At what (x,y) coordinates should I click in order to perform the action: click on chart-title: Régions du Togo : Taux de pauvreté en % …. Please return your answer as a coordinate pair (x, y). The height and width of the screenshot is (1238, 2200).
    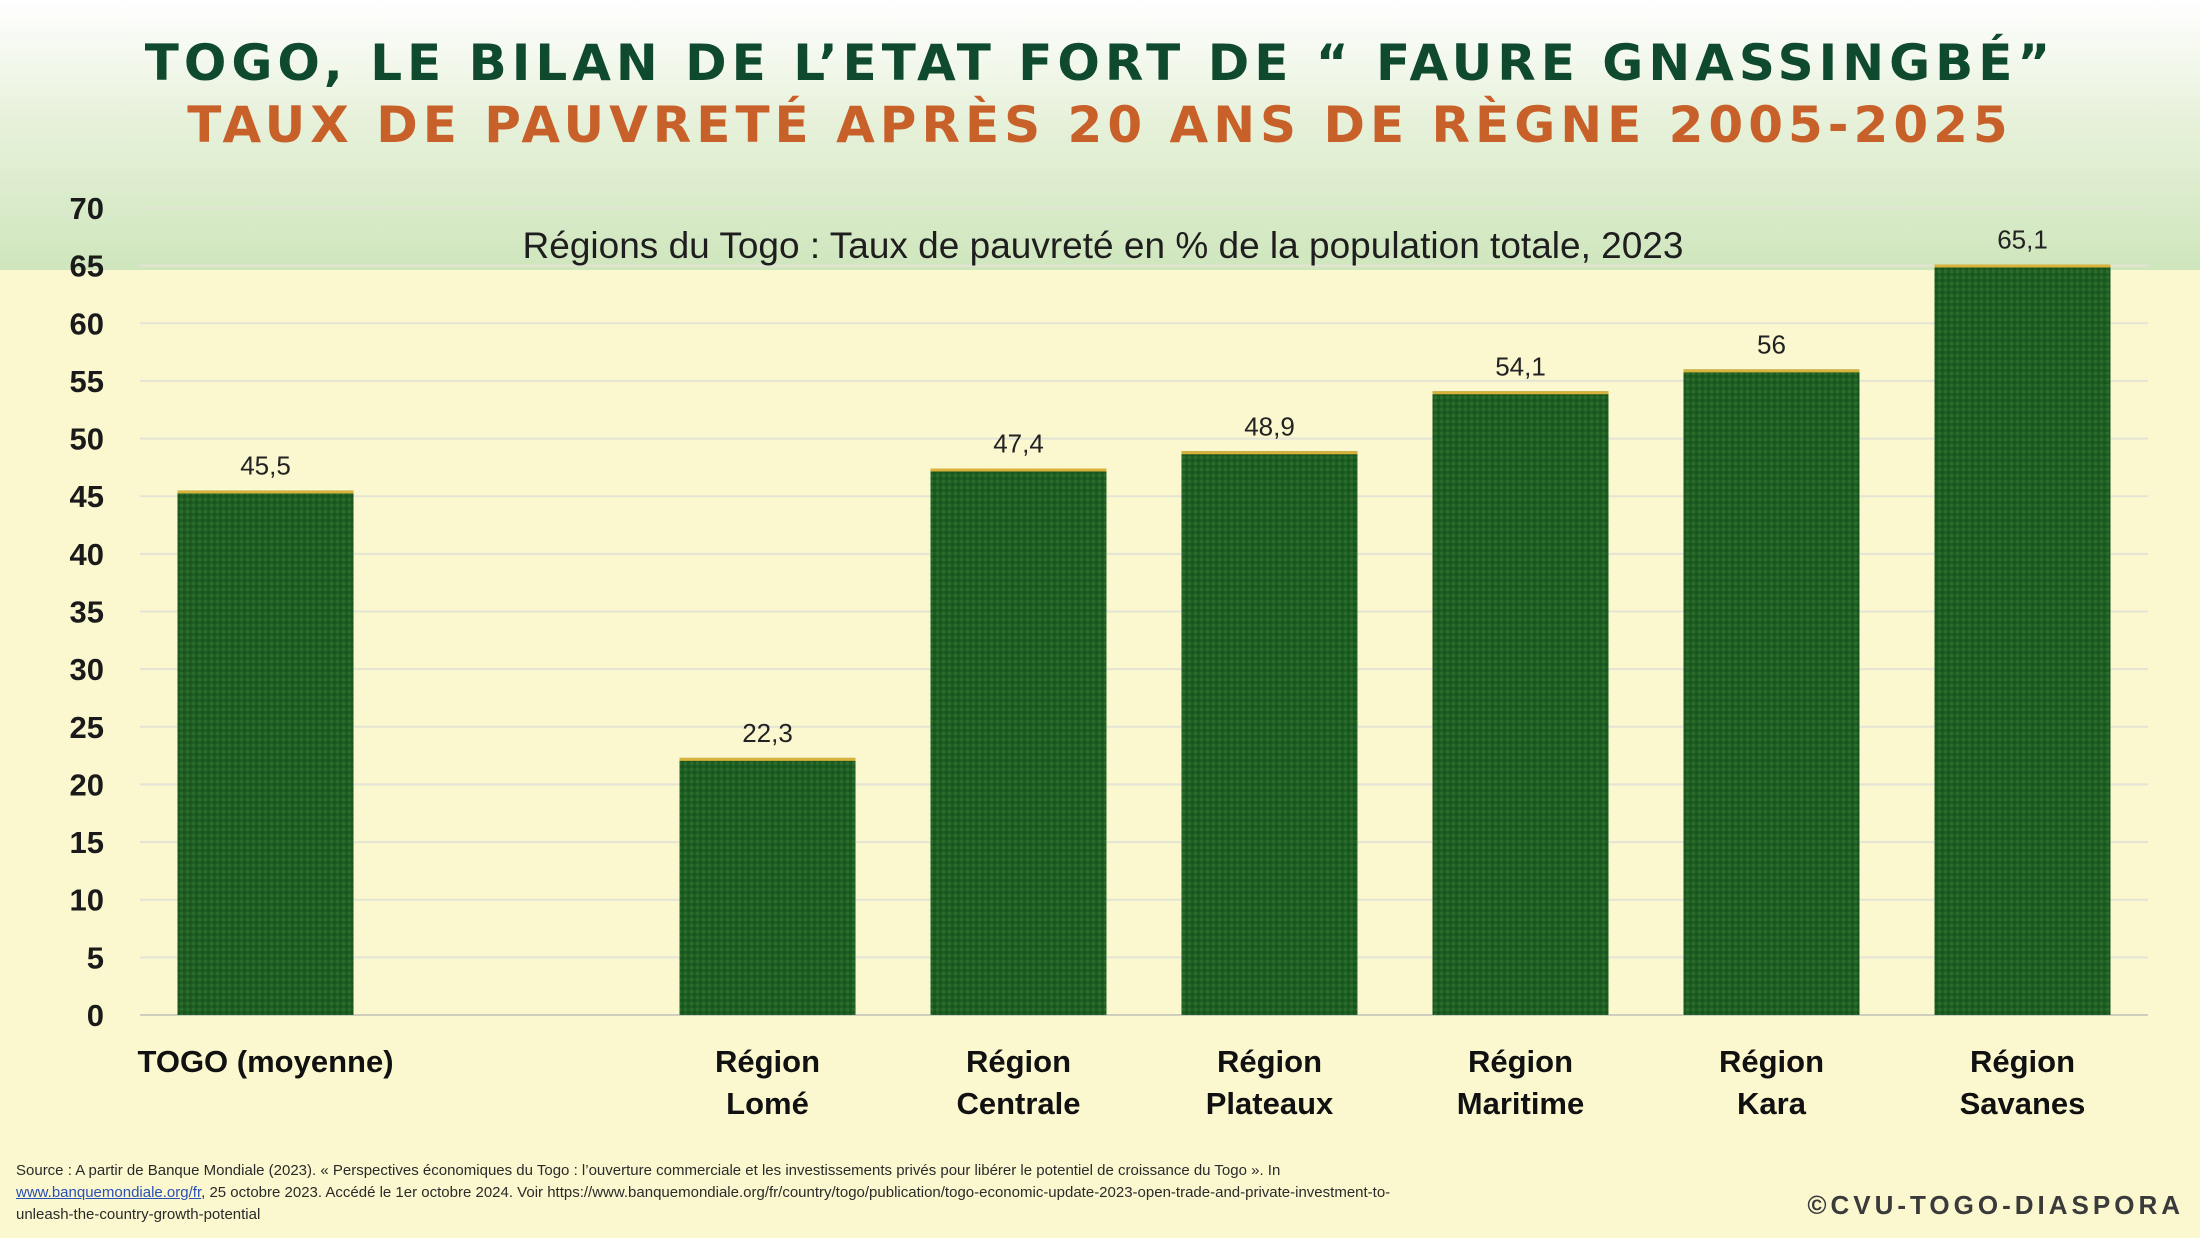
    Looking at the image, I should click on (1103, 245).